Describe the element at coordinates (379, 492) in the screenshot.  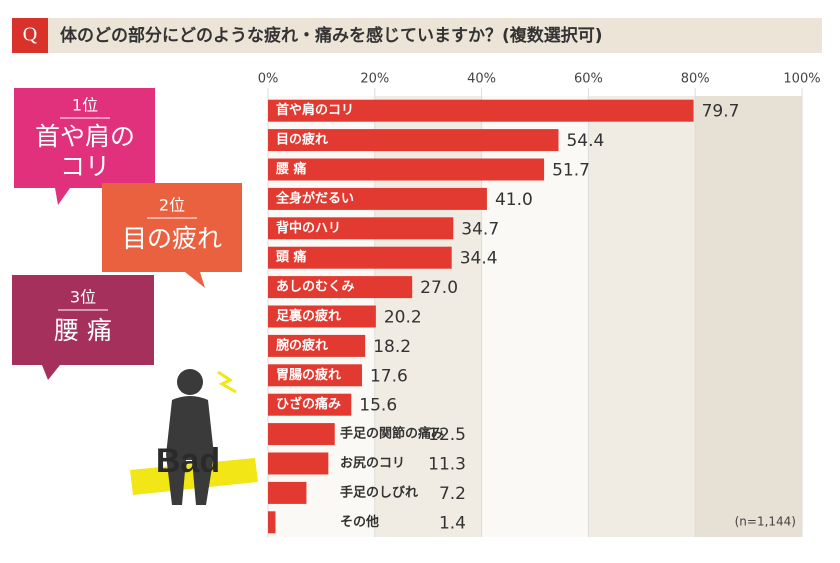
I see `category-label: 手足のしびれ` at that location.